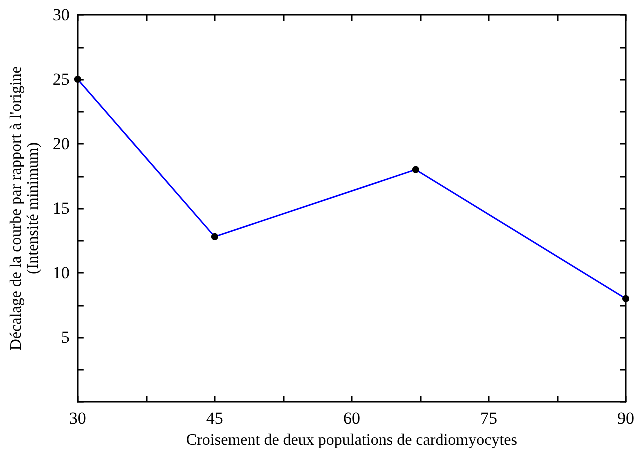 This screenshot has width=638, height=454. I want to click on x-tick-label: 45, so click(215, 418).